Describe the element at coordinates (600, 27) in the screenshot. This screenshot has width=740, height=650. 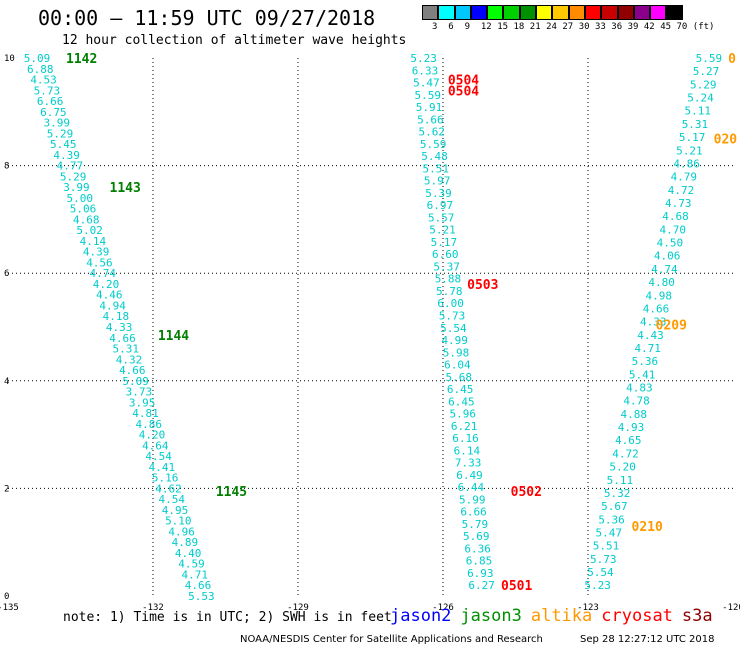
I see `color-scale-label: 33` at that location.